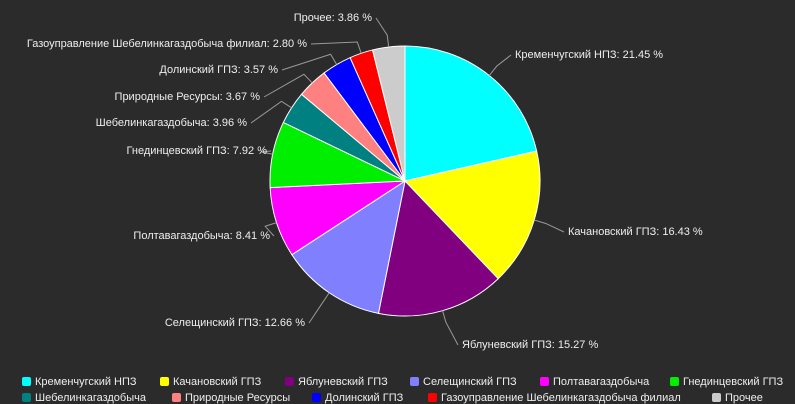  What do you see at coordinates (470, 382) in the screenshot?
I see `legend-label: Селещинский ГПЗ` at bounding box center [470, 382].